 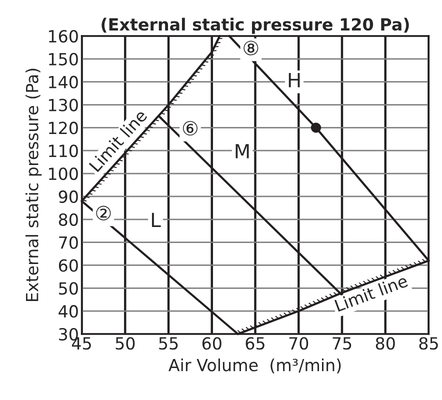 I want to click on annotation: L, so click(x=156, y=220).